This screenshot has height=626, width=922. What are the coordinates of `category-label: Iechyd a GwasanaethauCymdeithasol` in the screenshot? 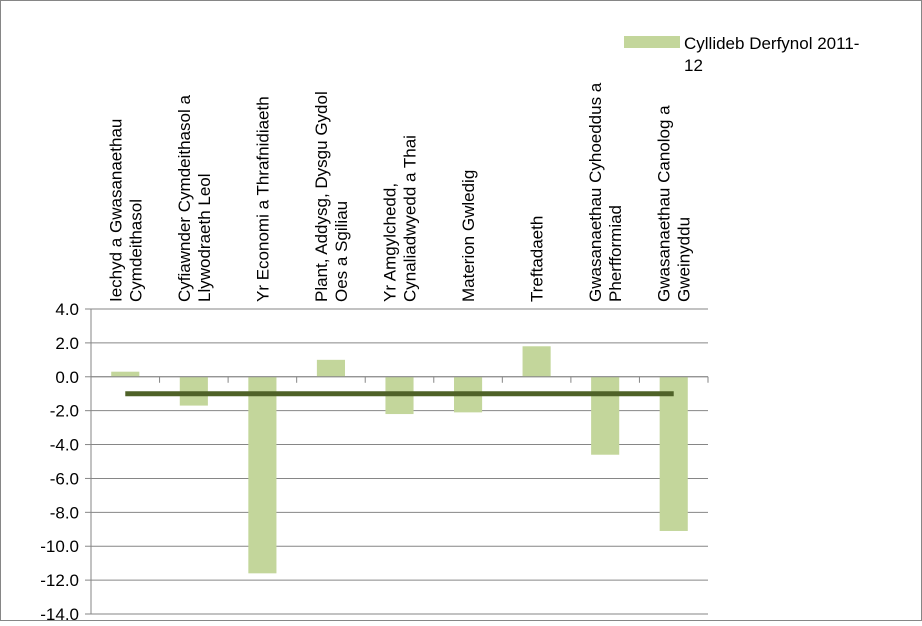 It's located at (125, 210).